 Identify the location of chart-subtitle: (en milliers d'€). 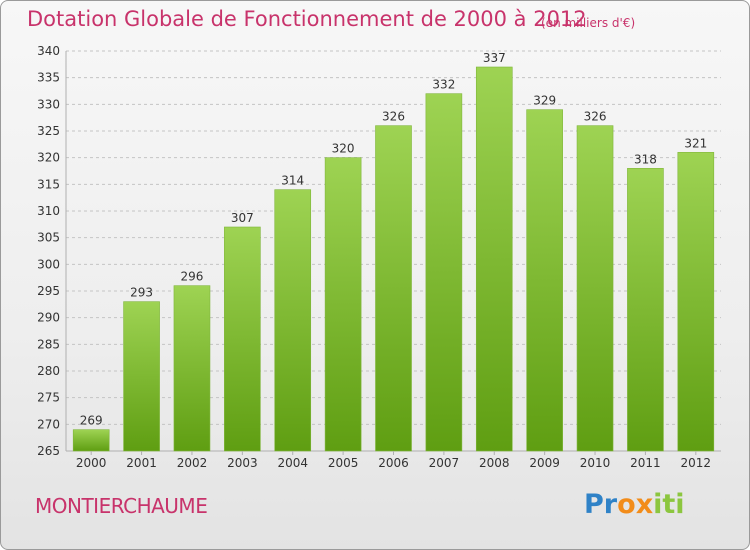
(588, 23).